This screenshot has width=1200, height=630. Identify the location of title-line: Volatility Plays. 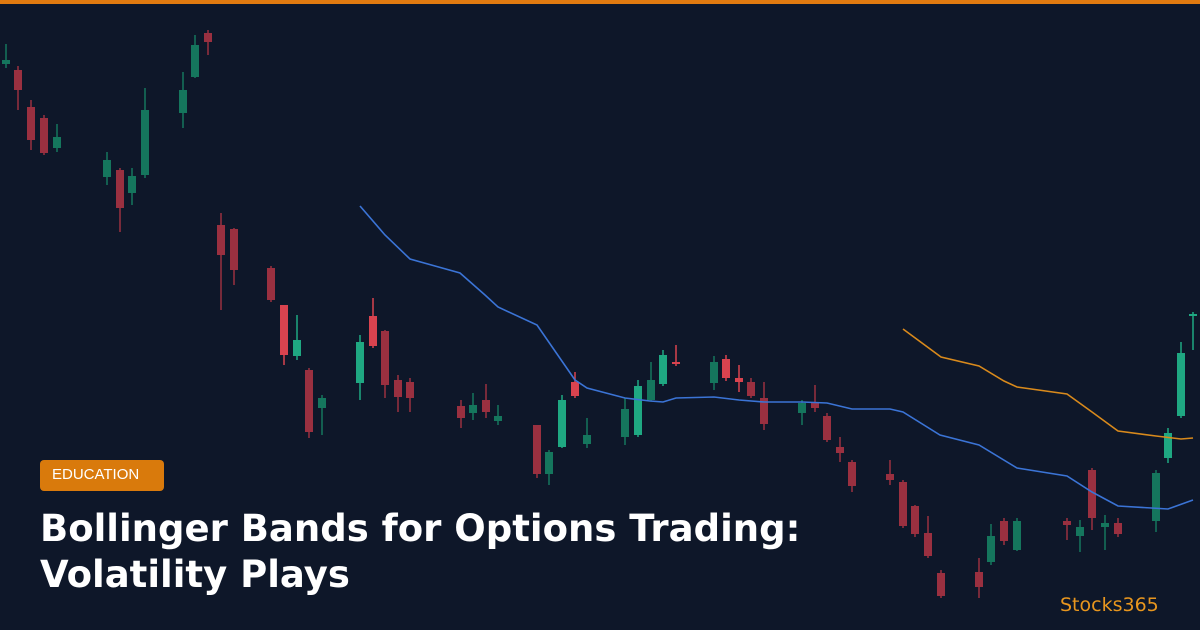
(195, 574).